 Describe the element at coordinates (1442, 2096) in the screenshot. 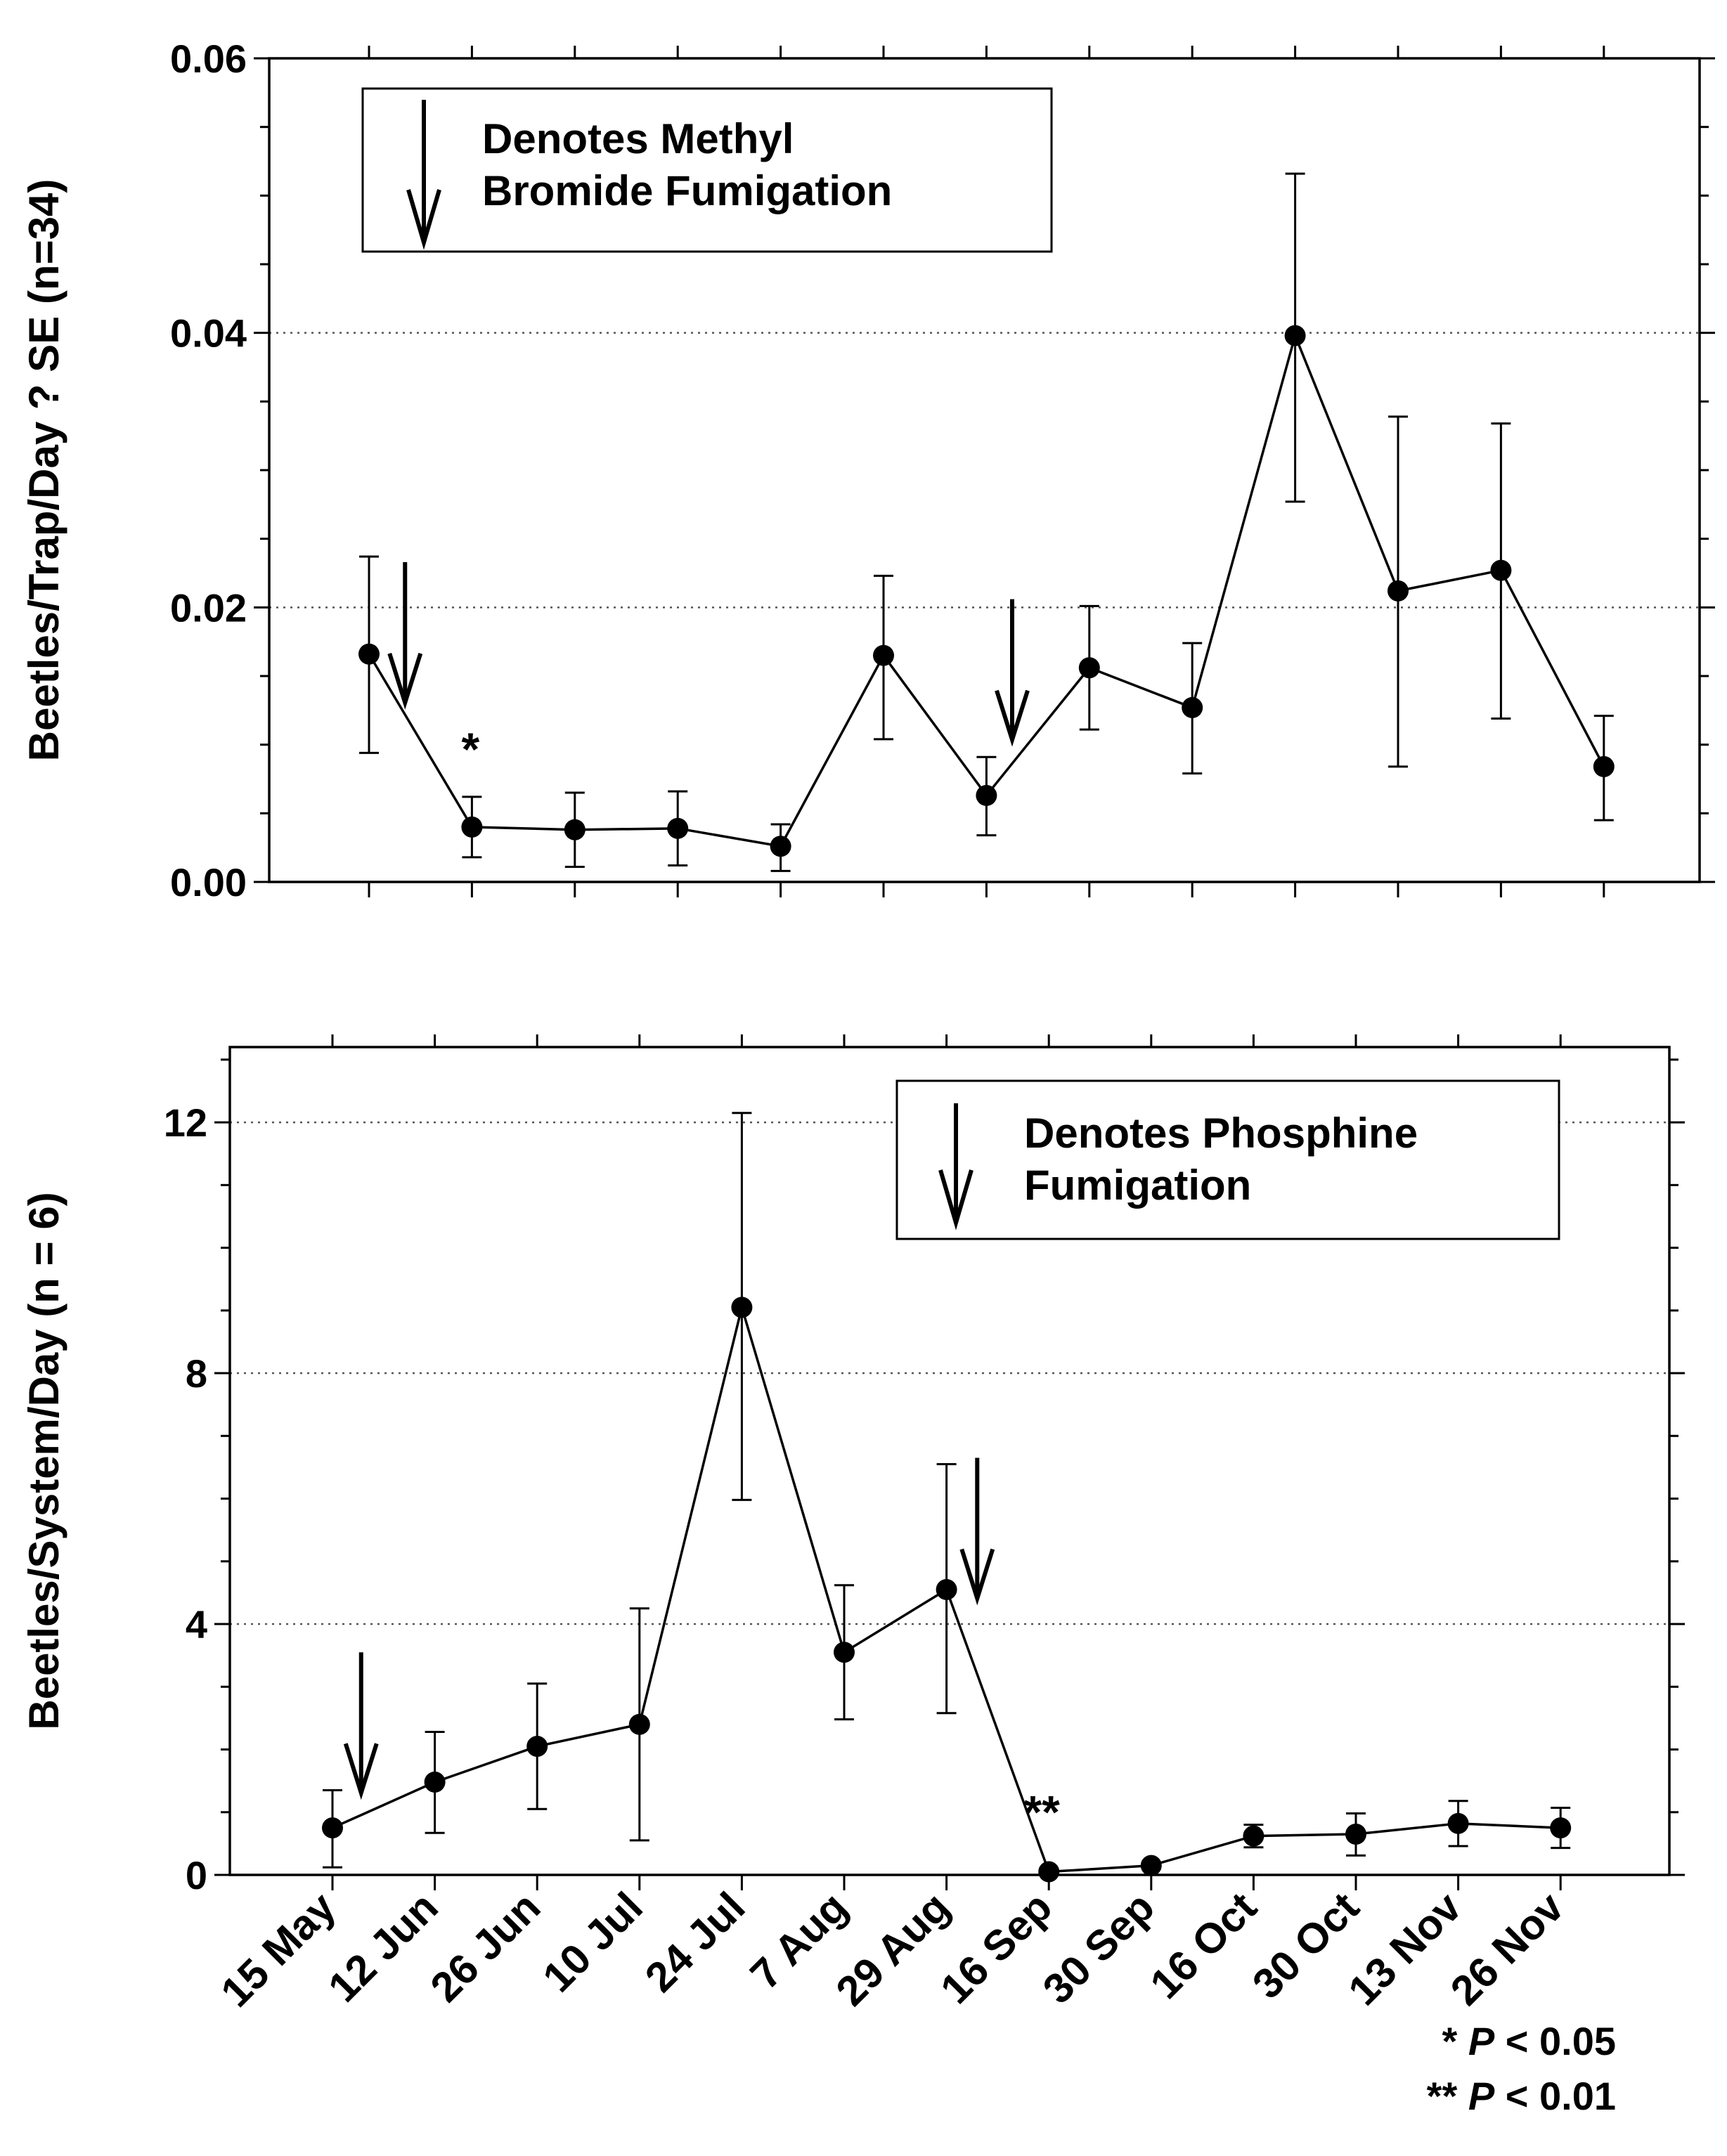

I see `sig-note-stars: **` at that location.